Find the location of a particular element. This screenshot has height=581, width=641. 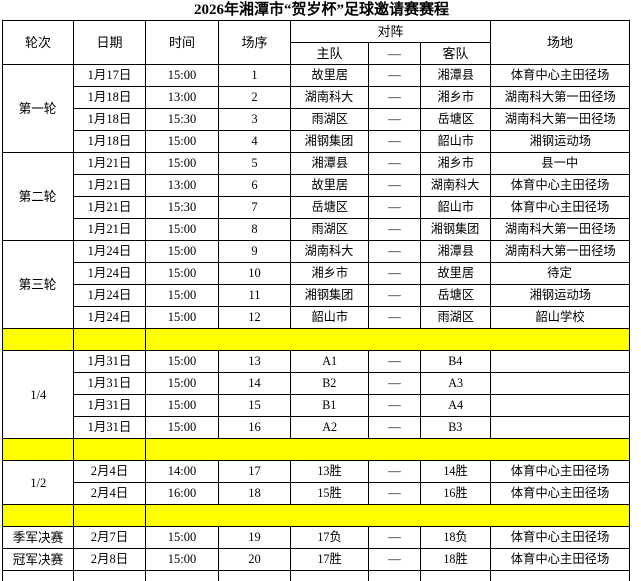

match-home-team: 13胜 is located at coordinates (330, 472).